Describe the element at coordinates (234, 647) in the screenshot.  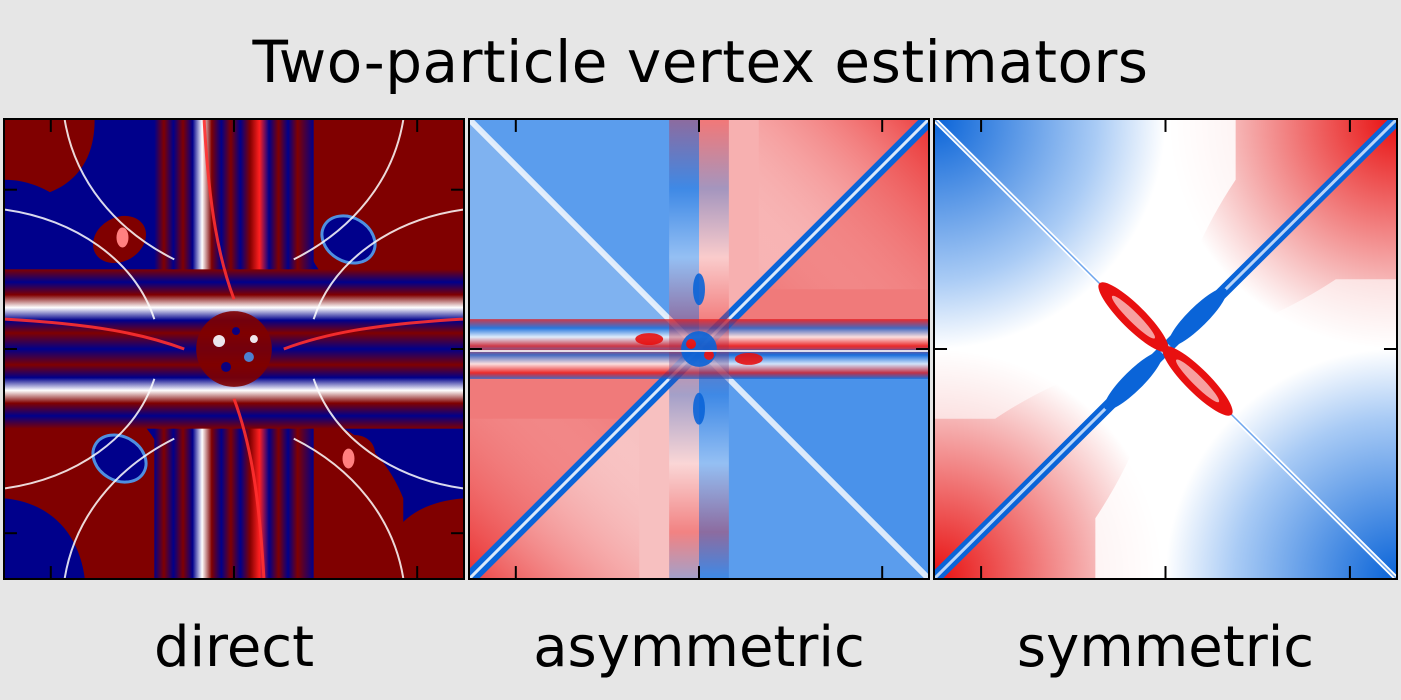
I see `panel-label-direct: direct` at that location.